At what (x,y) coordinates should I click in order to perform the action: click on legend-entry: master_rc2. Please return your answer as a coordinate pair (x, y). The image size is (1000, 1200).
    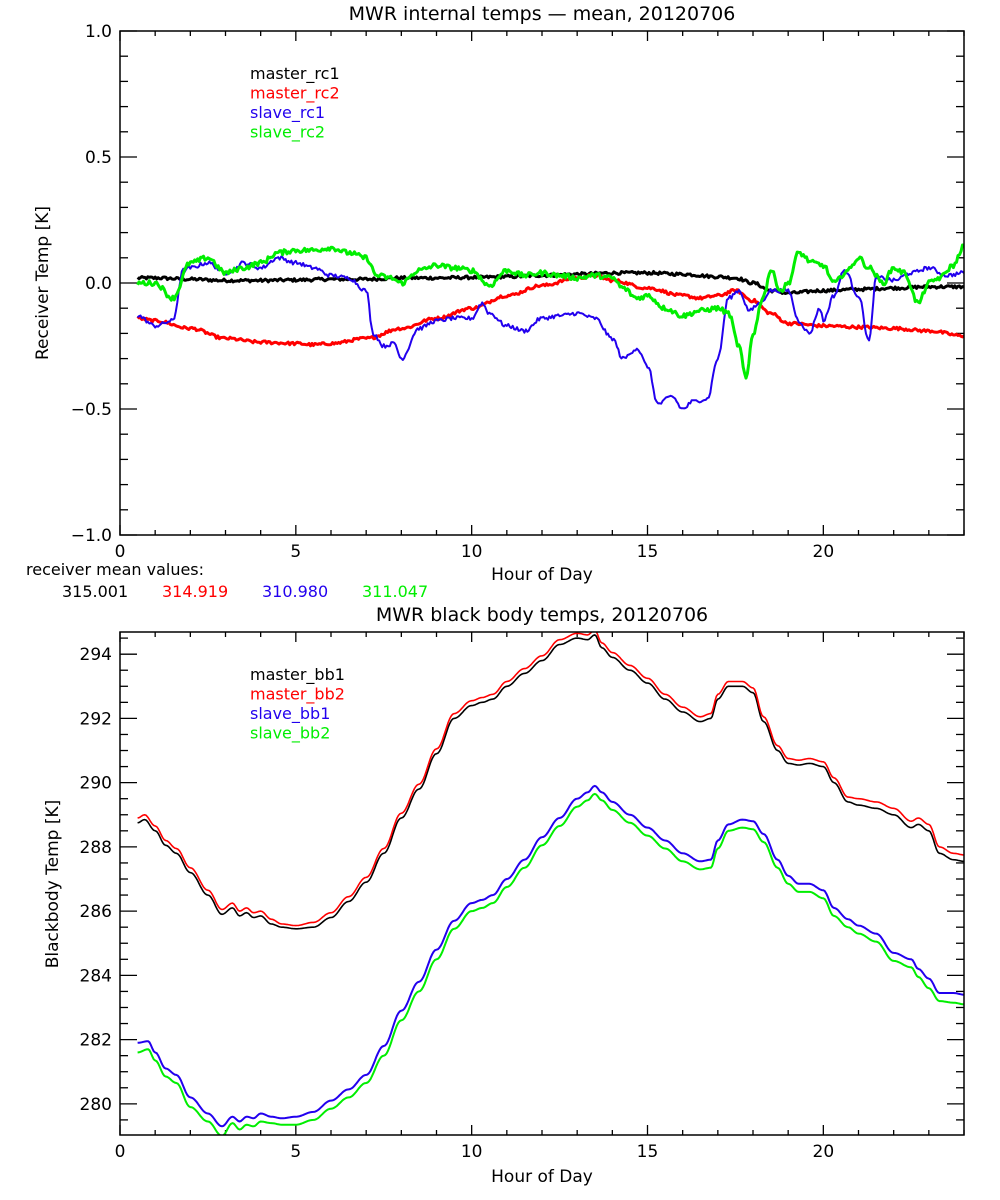
    Looking at the image, I should click on (295, 94).